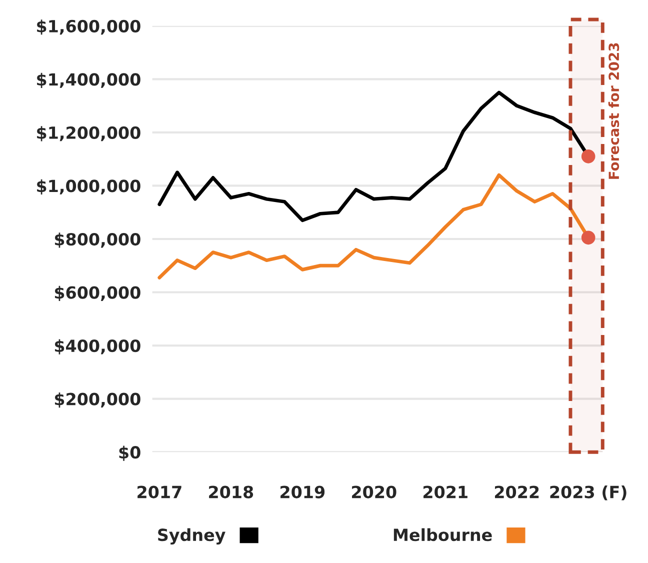  I want to click on y-tick-label: $400,000, so click(97, 346).